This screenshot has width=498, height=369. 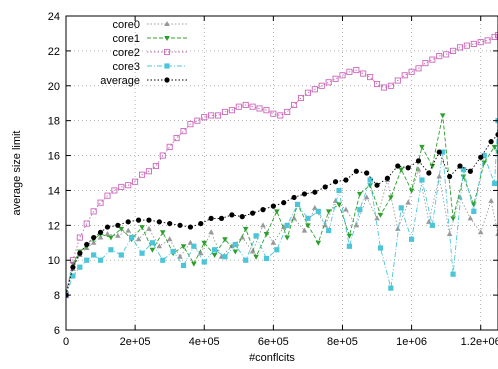 I want to click on y-tick-label: 20, so click(x=54, y=87).